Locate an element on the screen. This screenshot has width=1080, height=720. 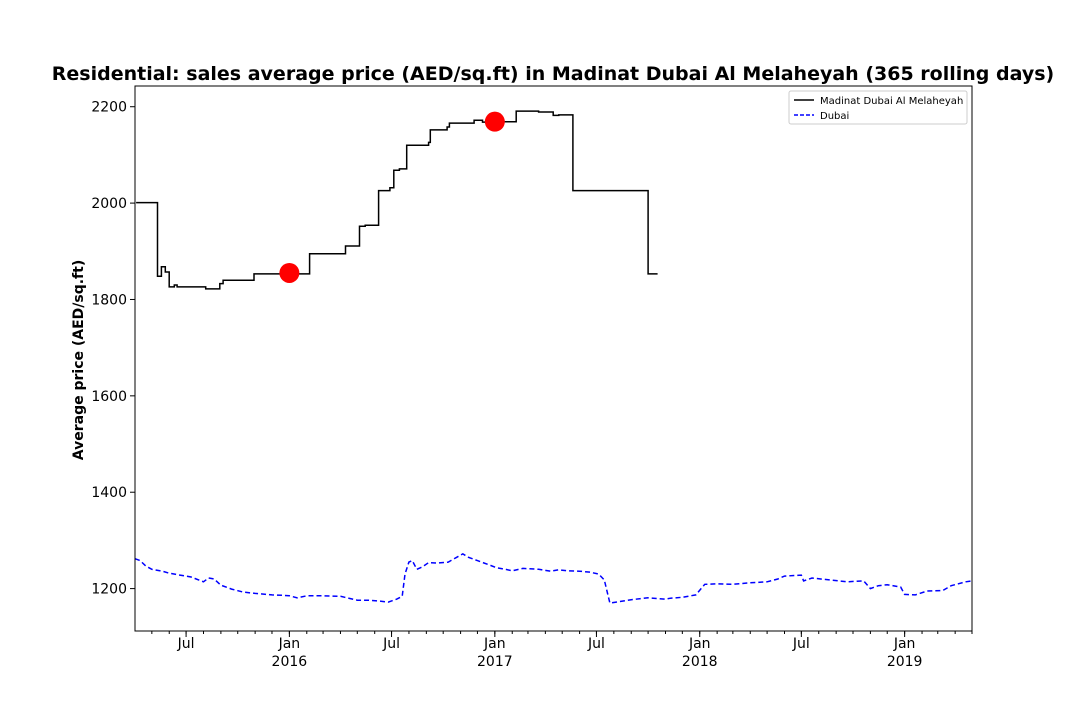
y-tick-label: 1600 is located at coordinates (109, 397).